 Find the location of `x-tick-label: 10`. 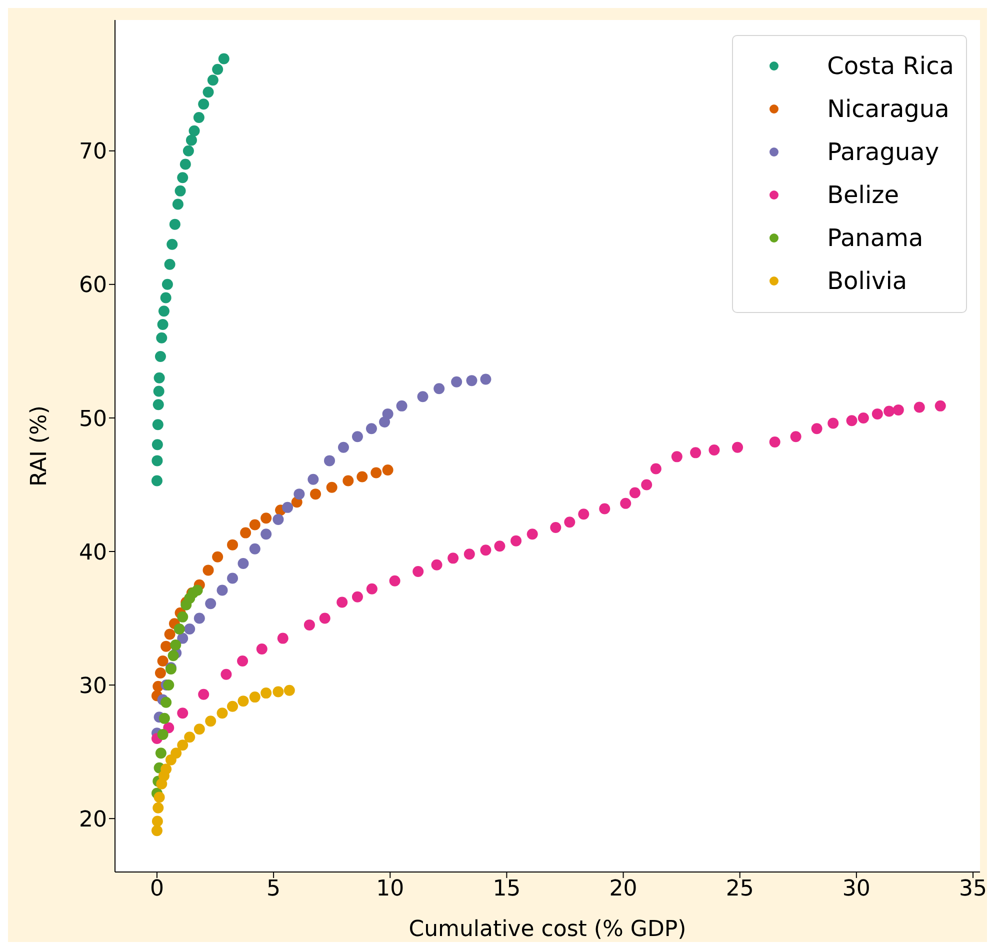

x-tick-label: 10 is located at coordinates (390, 889).